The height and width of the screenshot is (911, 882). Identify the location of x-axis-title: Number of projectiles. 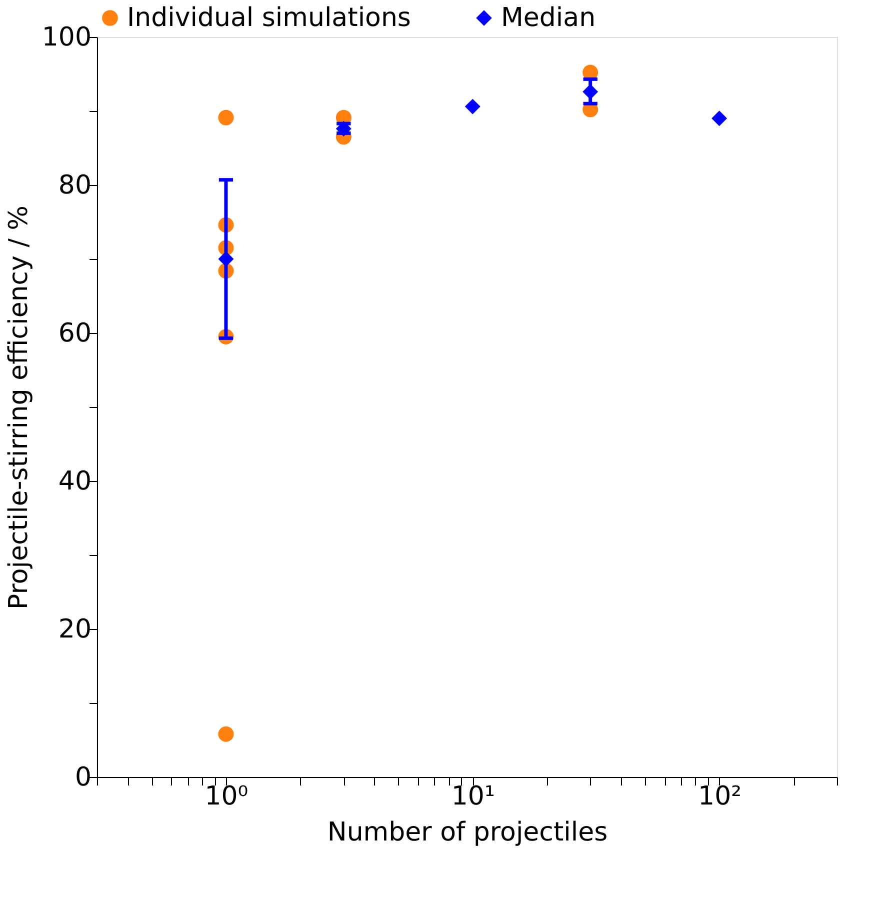
(467, 833).